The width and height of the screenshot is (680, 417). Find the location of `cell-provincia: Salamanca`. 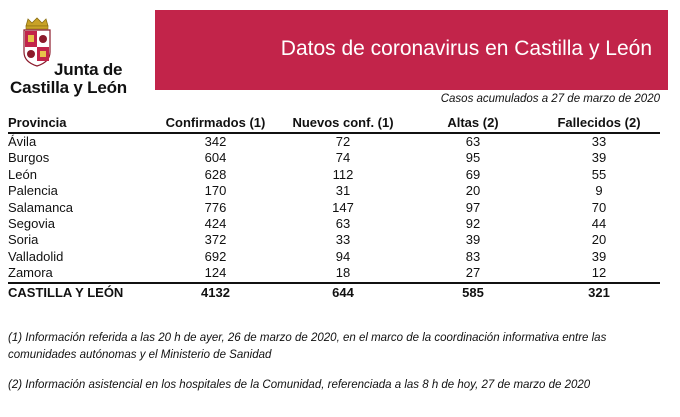

cell-provincia: Salamanca is located at coordinates (41, 207).